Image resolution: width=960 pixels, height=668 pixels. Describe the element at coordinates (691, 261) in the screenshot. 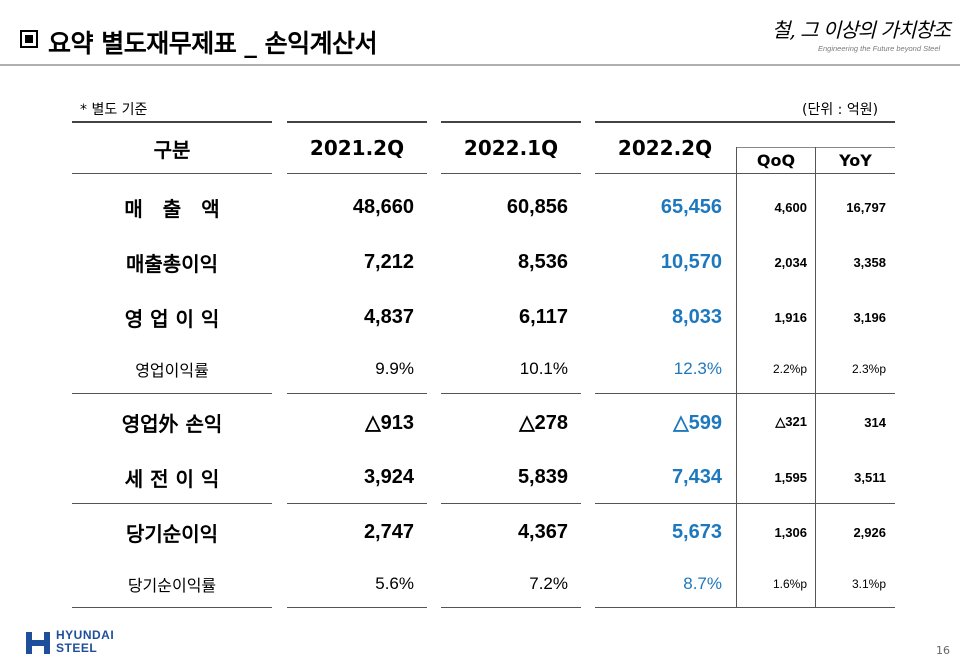

I see `table-cell: 10,570` at that location.